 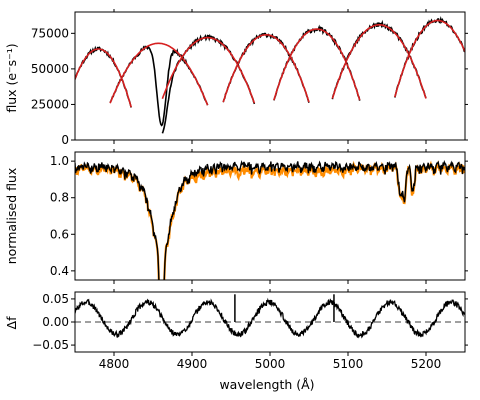 What do you see at coordinates (270, 364) in the screenshot?
I see `x-tick-label: 5000` at bounding box center [270, 364].